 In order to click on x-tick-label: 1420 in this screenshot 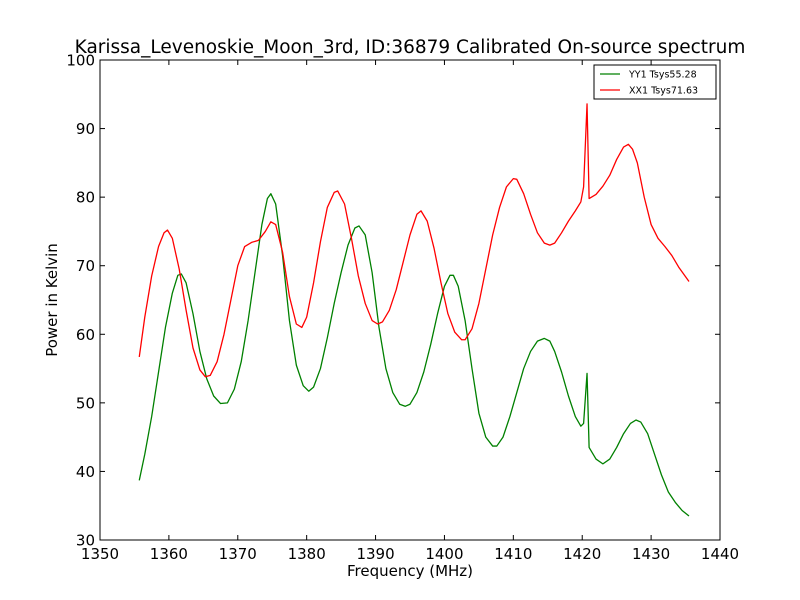, I will do `click(582, 554)`.